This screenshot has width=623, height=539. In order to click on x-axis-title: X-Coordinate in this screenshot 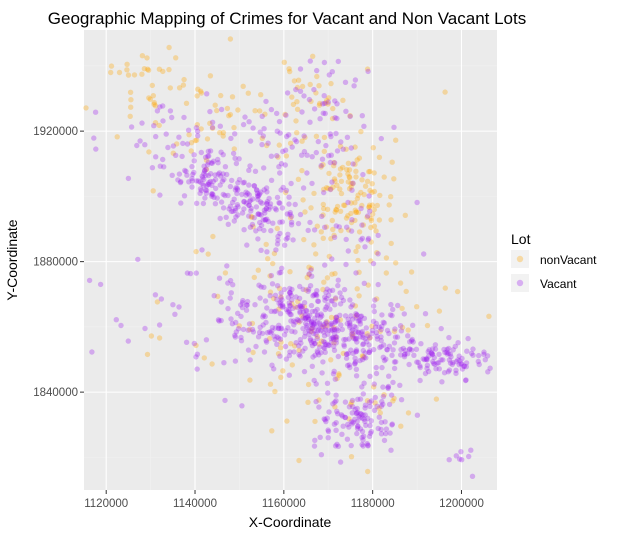, I will do `click(290, 522)`.